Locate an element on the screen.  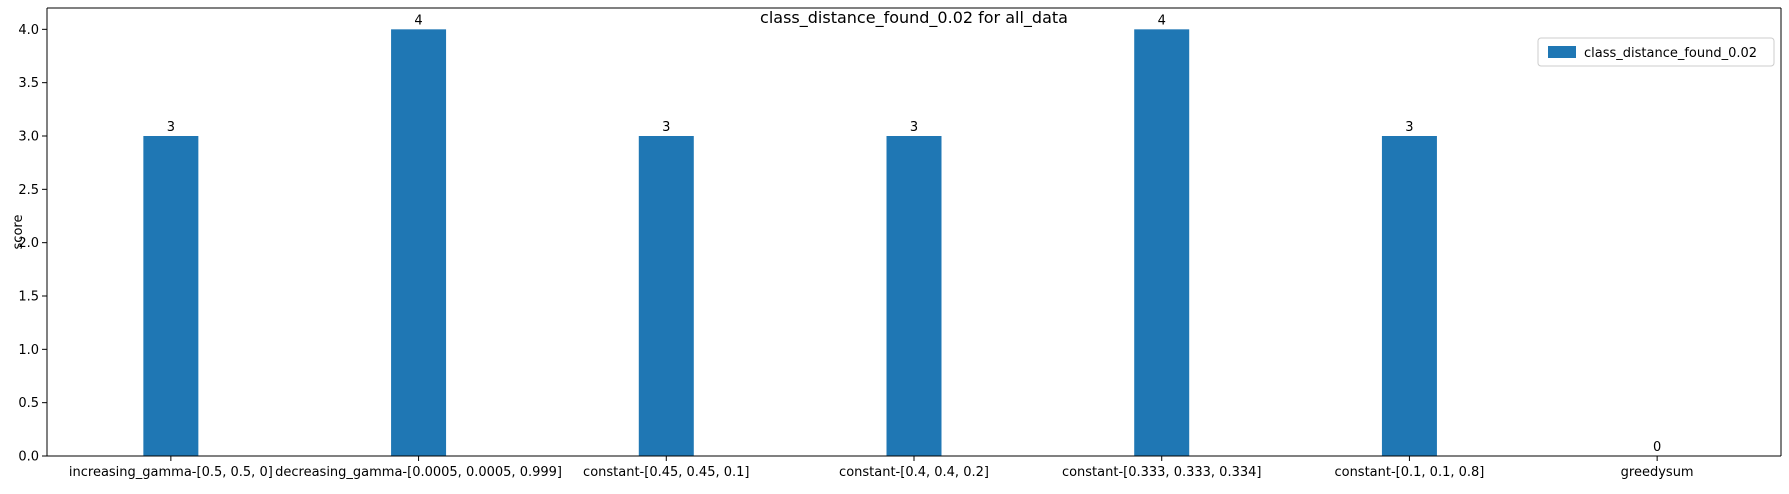
y-tick-label: 2.0 is located at coordinates (28, 243).